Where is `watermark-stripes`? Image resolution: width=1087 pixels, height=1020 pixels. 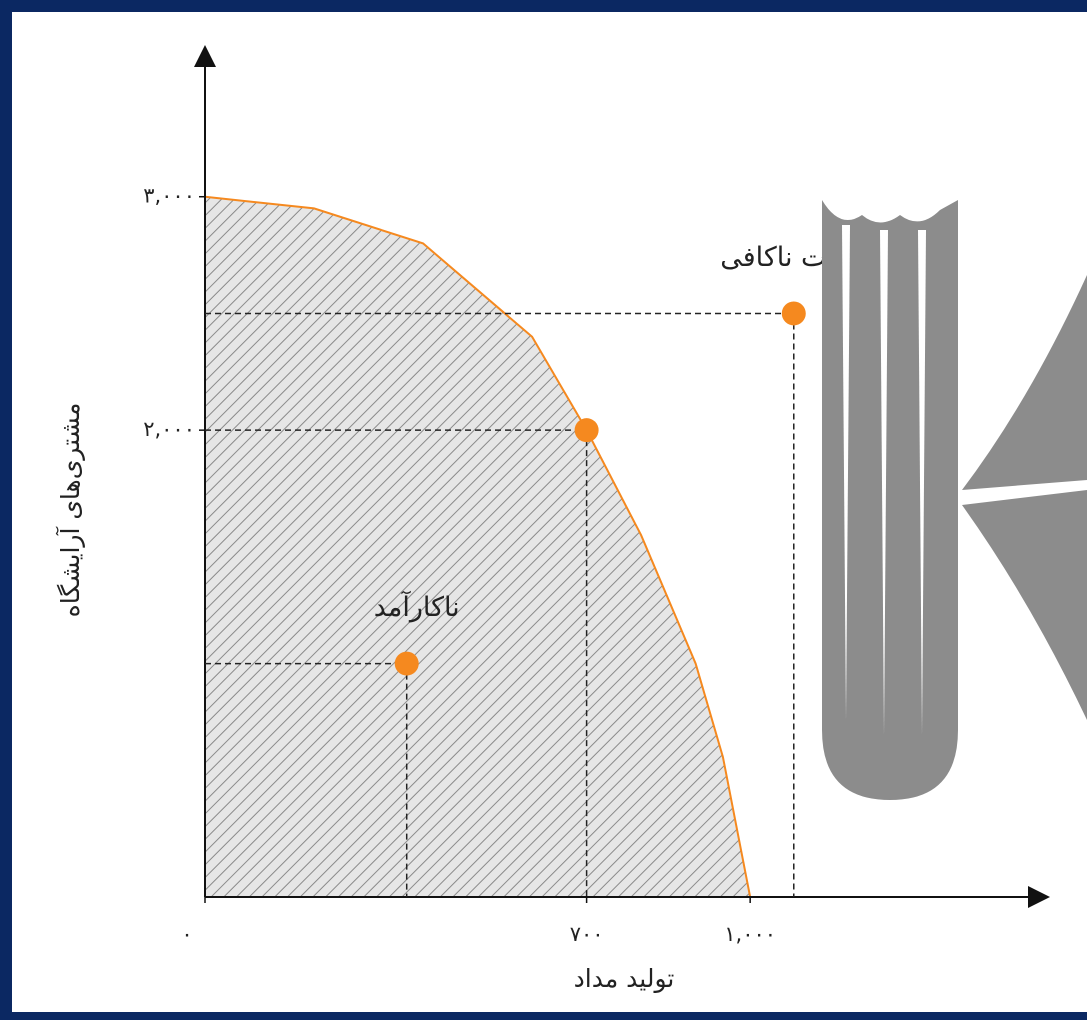
watermark-stripes is located at coordinates (884, 480).